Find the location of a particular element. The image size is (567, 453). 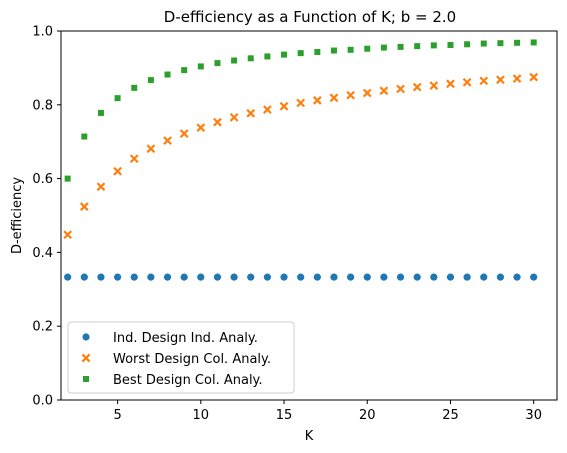

x-tick-label: 5 is located at coordinates (117, 415).